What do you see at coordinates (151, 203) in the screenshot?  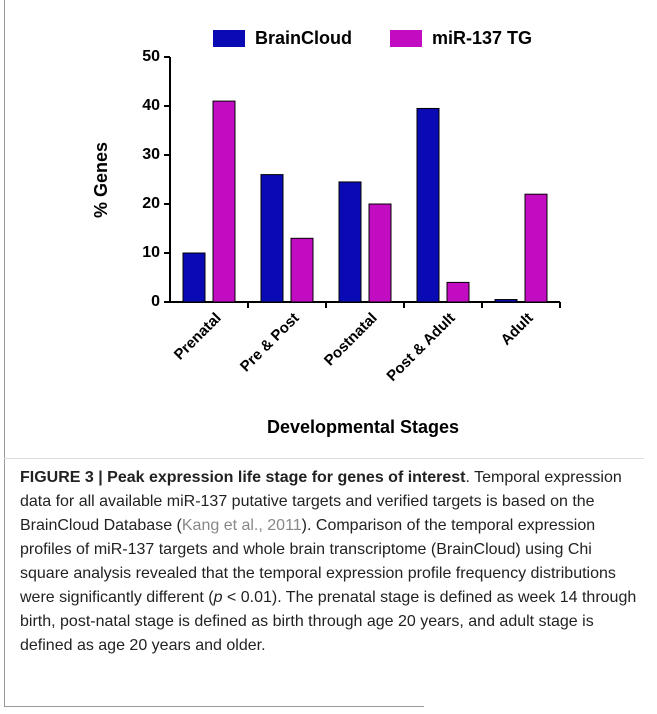 I see `y-tick-label: 20` at bounding box center [151, 203].